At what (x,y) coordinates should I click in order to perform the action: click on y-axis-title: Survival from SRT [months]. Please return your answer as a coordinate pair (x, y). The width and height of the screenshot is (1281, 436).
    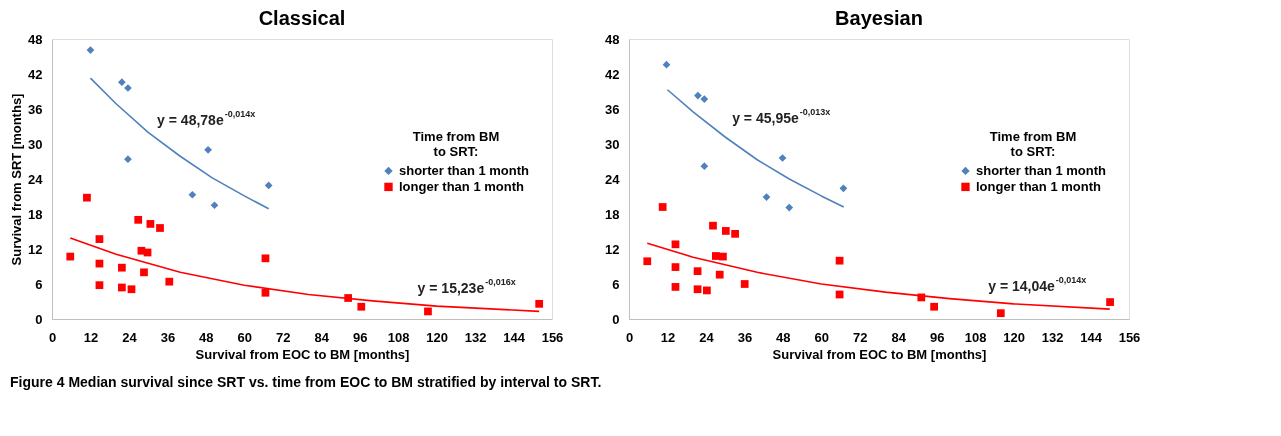
    Looking at the image, I should click on (17, 179).